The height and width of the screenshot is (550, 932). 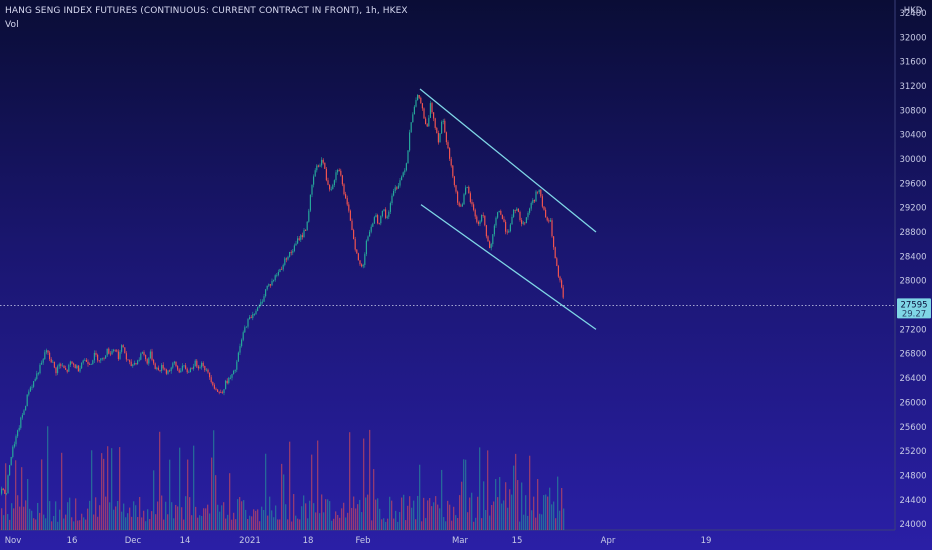 I want to click on y-tick-label: 30800, so click(x=912, y=111).